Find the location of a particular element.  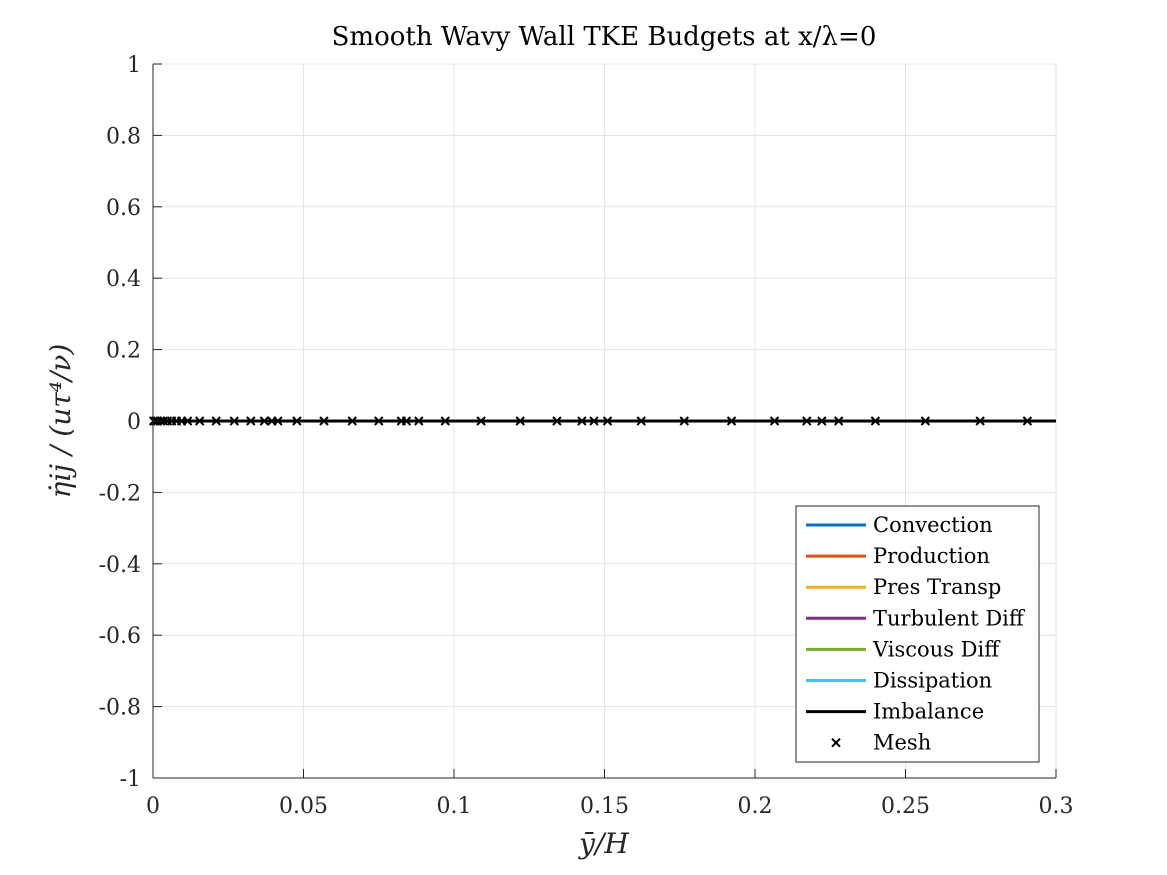

legend-box is located at coordinates (917, 634).